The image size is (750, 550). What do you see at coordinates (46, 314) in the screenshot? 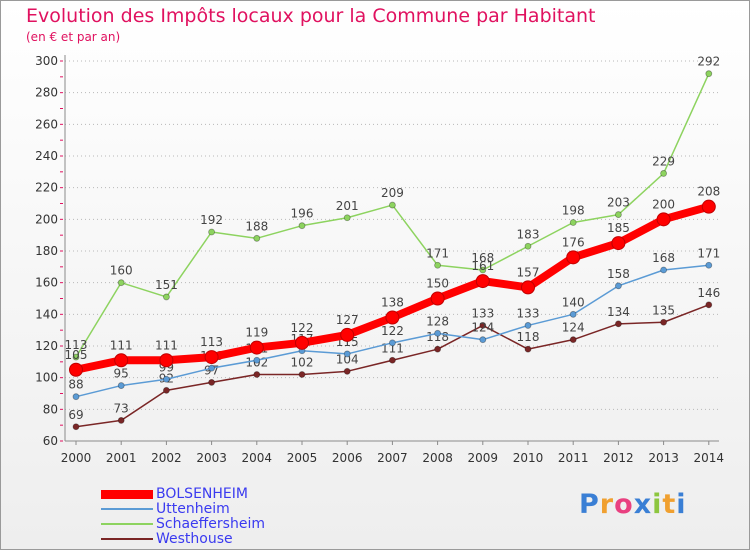
I see `y-tick-label: 140` at bounding box center [46, 314].